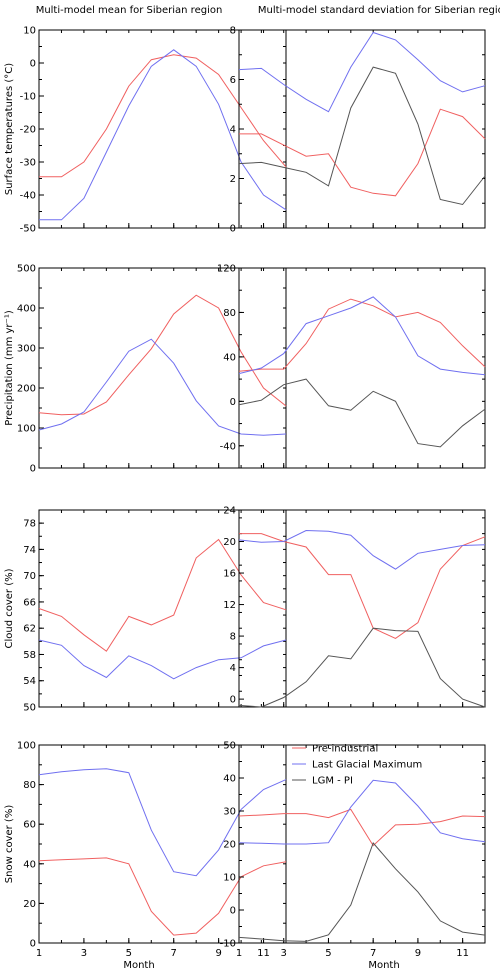 The image size is (500, 973). What do you see at coordinates (9, 129) in the screenshot?
I see `y-axis-label: Surface temperatures (°C)` at bounding box center [9, 129].